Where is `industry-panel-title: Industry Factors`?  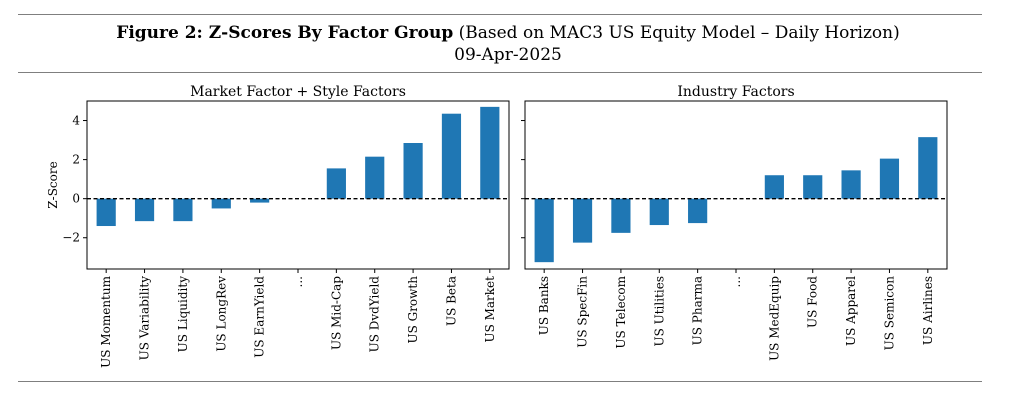 industry-panel-title: Industry Factors is located at coordinates (735, 92).